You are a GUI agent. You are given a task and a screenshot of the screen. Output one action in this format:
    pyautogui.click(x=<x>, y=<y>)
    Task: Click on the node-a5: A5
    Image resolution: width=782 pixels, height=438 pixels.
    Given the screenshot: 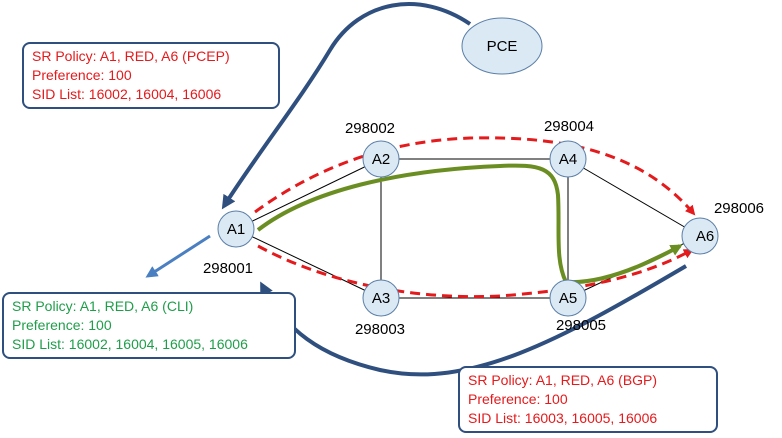 What is the action you would take?
    pyautogui.click(x=568, y=298)
    